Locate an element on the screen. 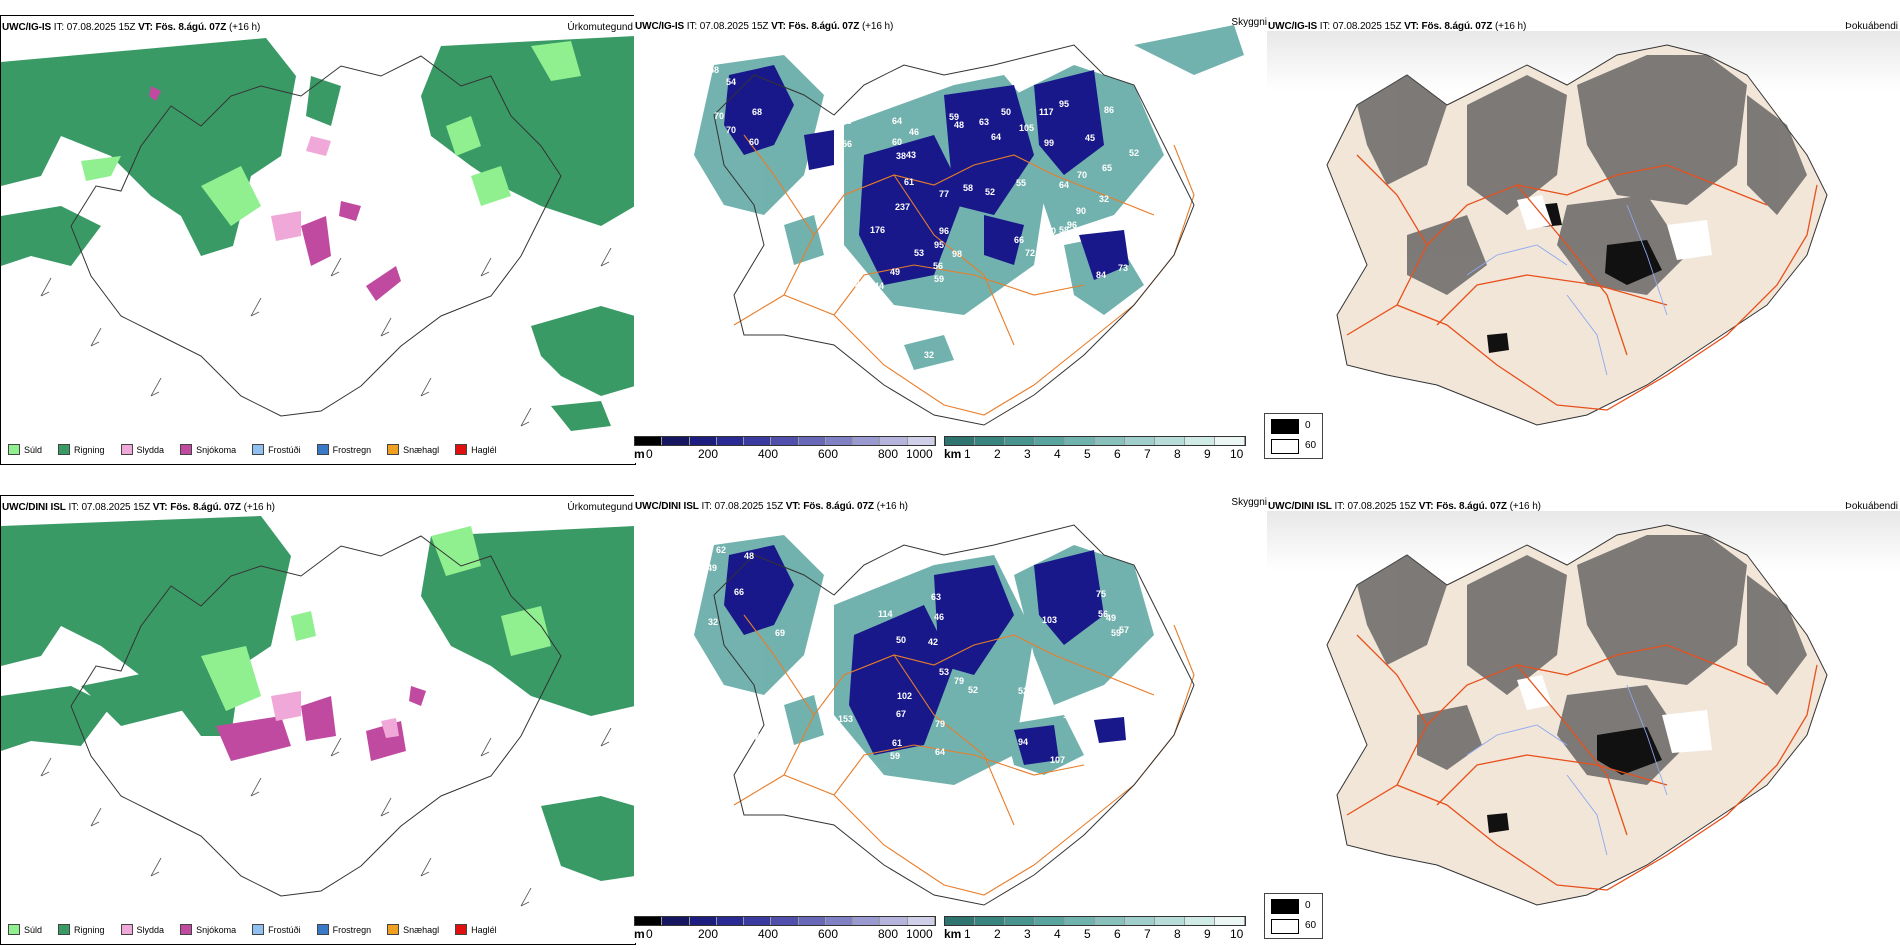 The height and width of the screenshot is (950, 1900). cloud-base-value: 103 is located at coordinates (1050, 620).